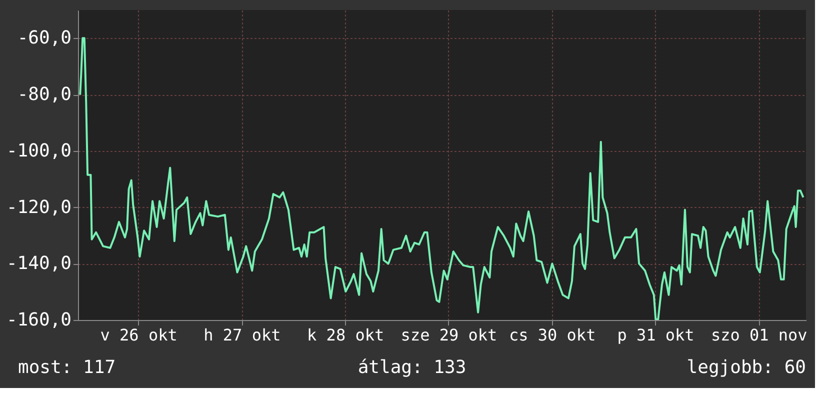  What do you see at coordinates (44, 95) in the screenshot?
I see `y-tick-label: -80,0` at bounding box center [44, 95].